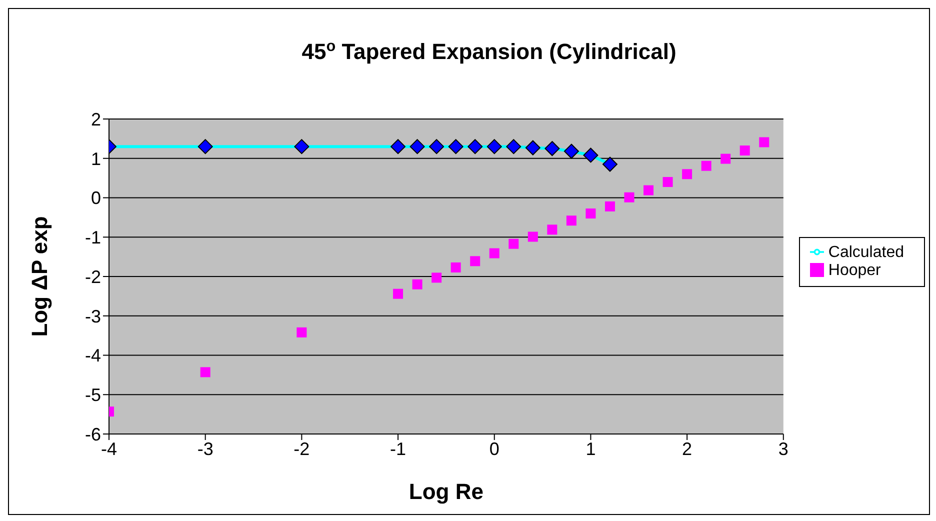 This screenshot has width=936, height=521. Describe the element at coordinates (95, 119) in the screenshot. I see `y-tick-label: 2` at that location.